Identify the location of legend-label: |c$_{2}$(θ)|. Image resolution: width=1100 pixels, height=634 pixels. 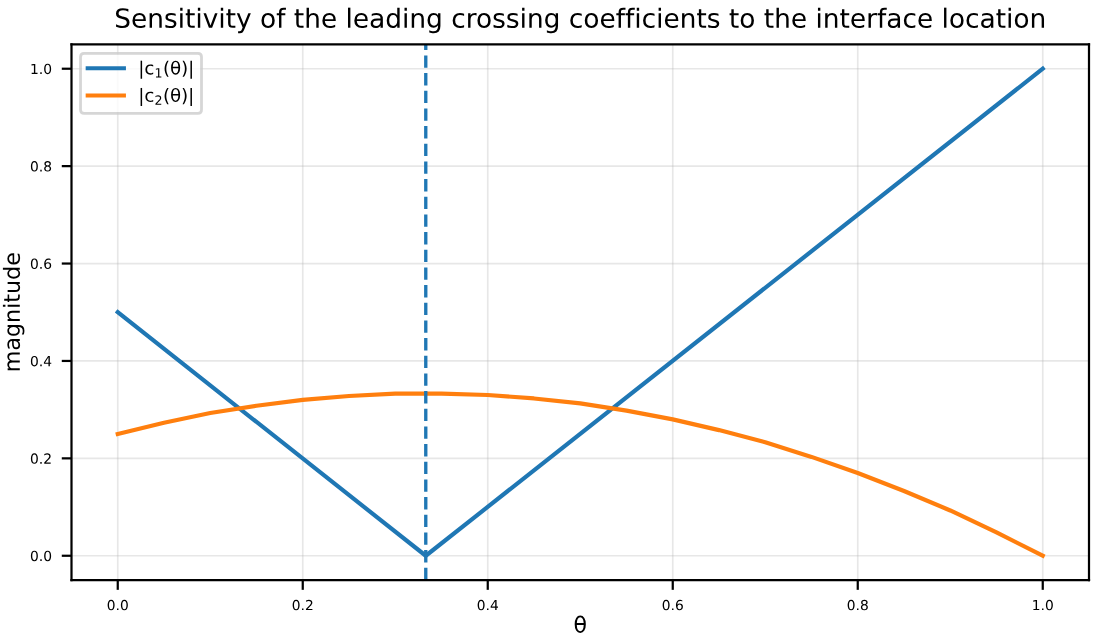
(166, 97).